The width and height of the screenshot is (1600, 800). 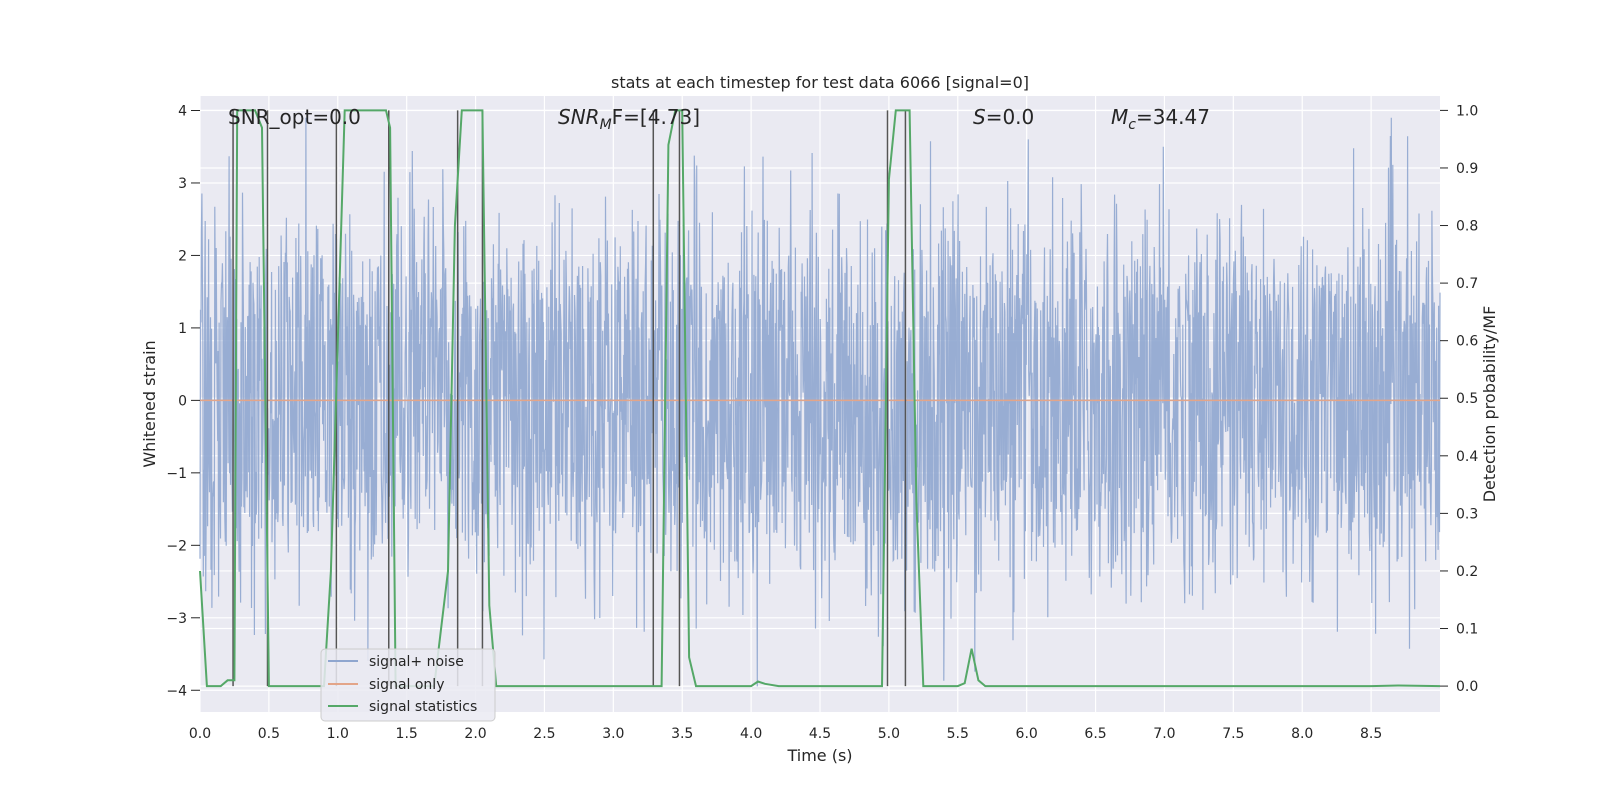 I want to click on y-right-tick-label: 0.8, so click(x=1467, y=227).